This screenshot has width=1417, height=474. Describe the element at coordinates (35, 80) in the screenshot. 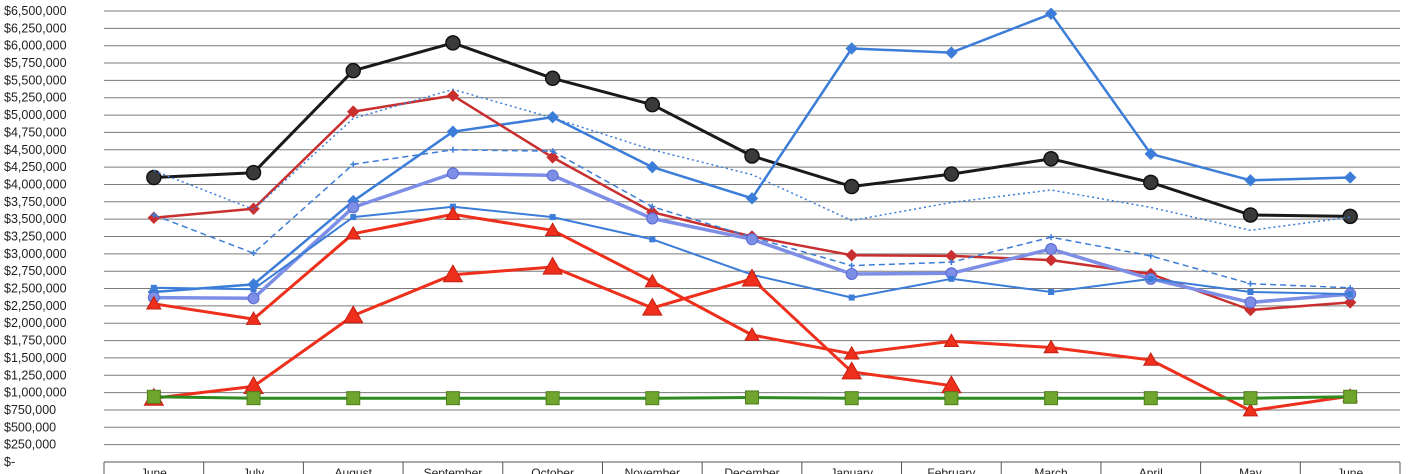

I see `y-tick-label: $5,500,000` at that location.